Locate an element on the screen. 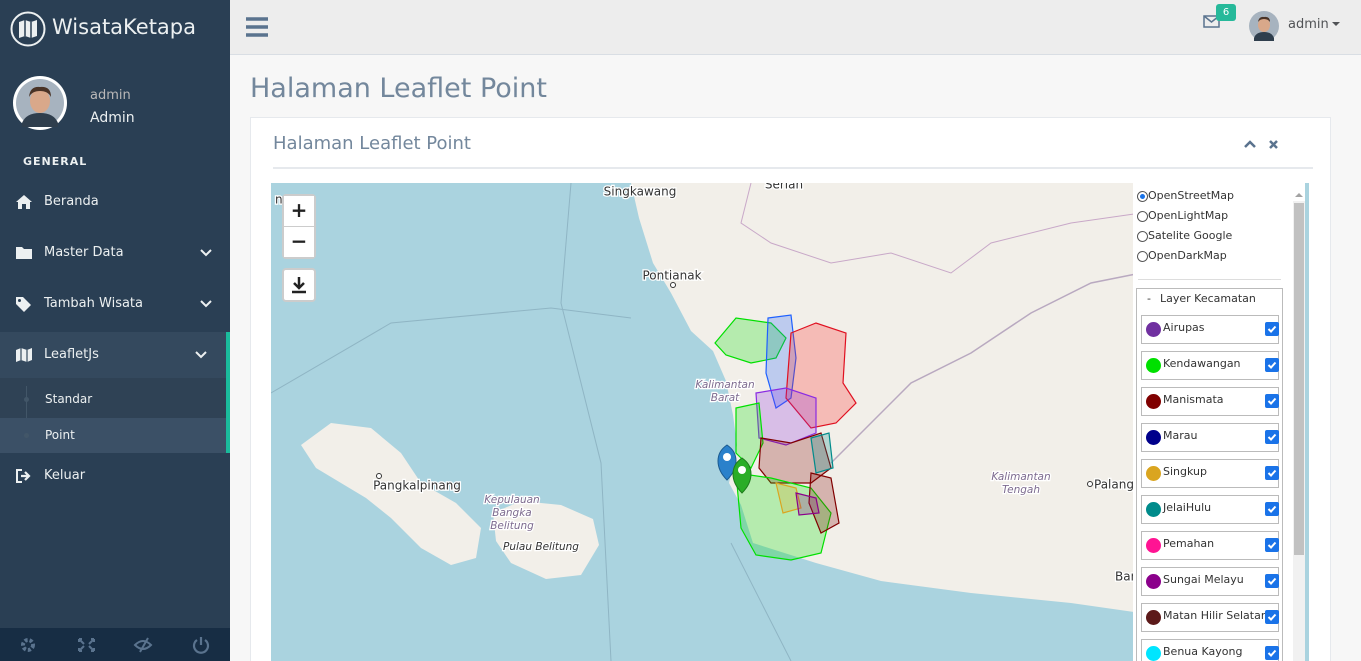 The width and height of the screenshot is (1361, 661). footer-icons is located at coordinates (115, 644).